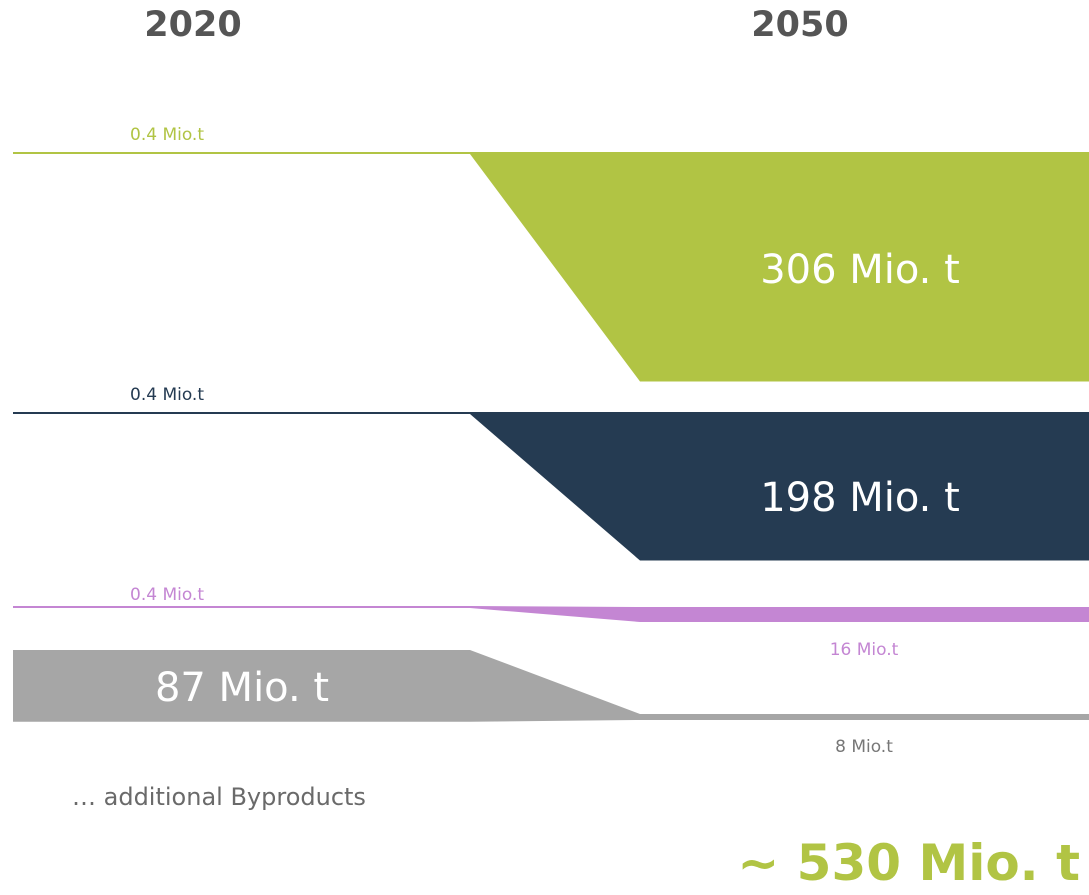 This screenshot has width=1089, height=895. What do you see at coordinates (167, 135) in the screenshot?
I see `green-2020-label: 0.4 Mio.t` at bounding box center [167, 135].